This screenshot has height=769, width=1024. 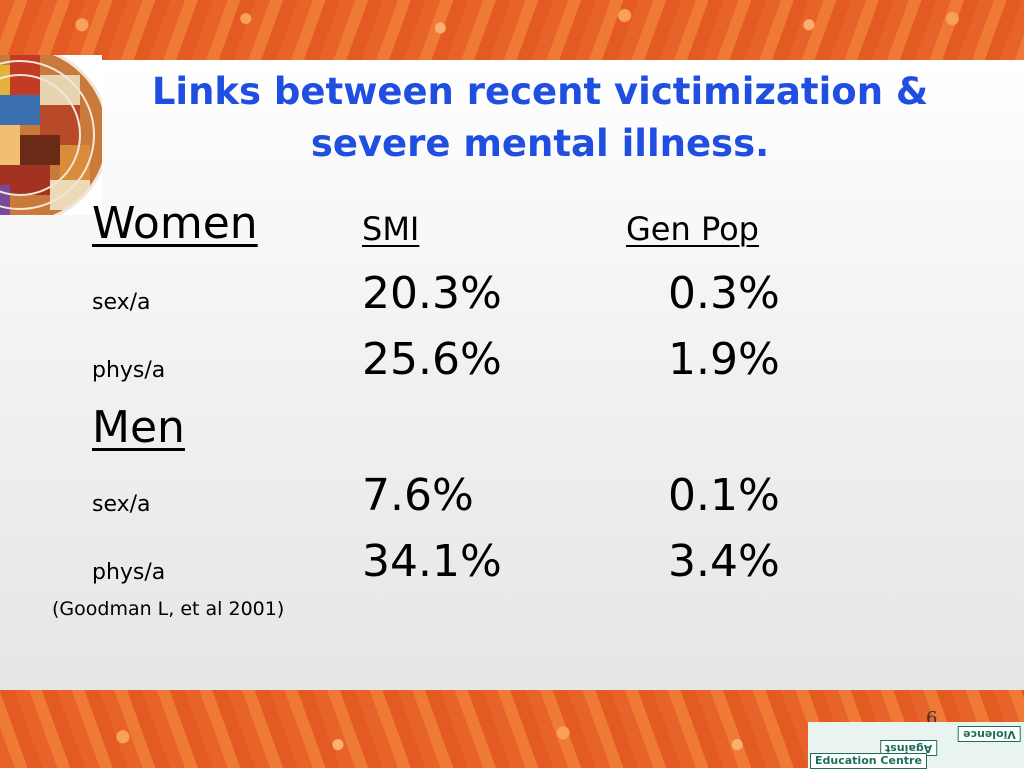 What do you see at coordinates (432, 561) in the screenshot?
I see `smi-value: 34.1%` at bounding box center [432, 561].